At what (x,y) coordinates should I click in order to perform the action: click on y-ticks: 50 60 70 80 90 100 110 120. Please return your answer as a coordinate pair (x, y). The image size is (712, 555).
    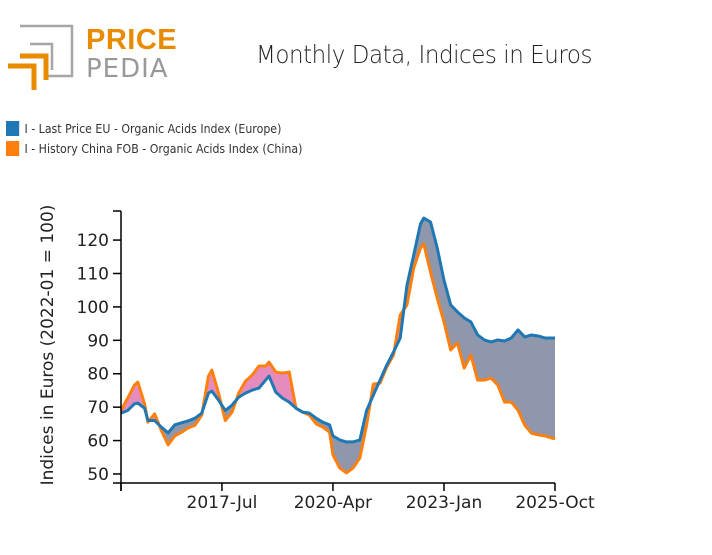
    Looking at the image, I should click on (99, 347).